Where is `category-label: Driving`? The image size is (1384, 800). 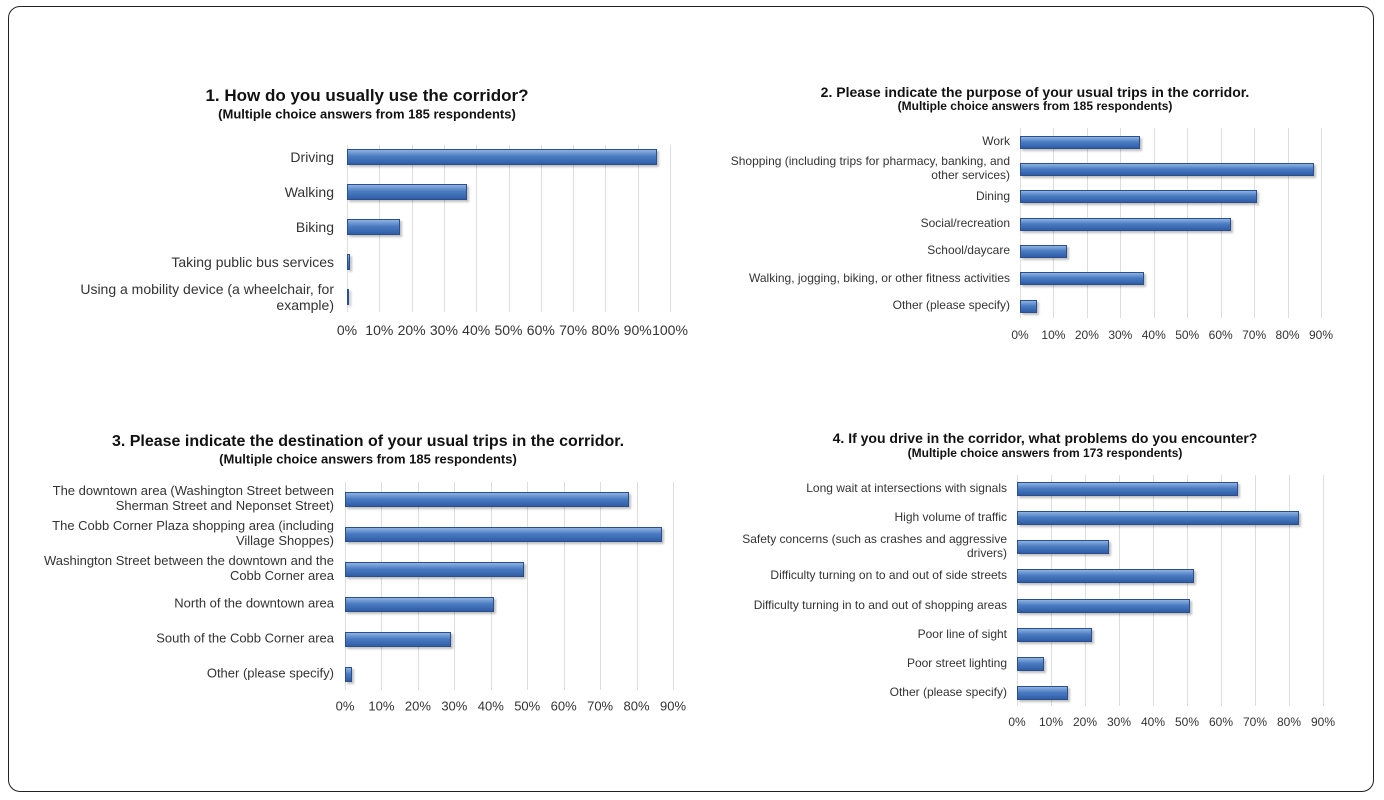
category-label: Driving is located at coordinates (312, 156).